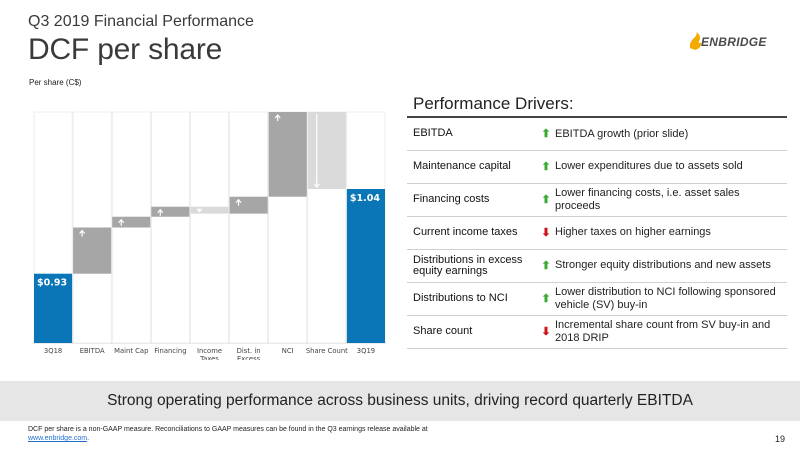 This screenshot has height=450, width=800. What do you see at coordinates (365, 198) in the screenshot?
I see `bar-data-label: $1.04` at bounding box center [365, 198].